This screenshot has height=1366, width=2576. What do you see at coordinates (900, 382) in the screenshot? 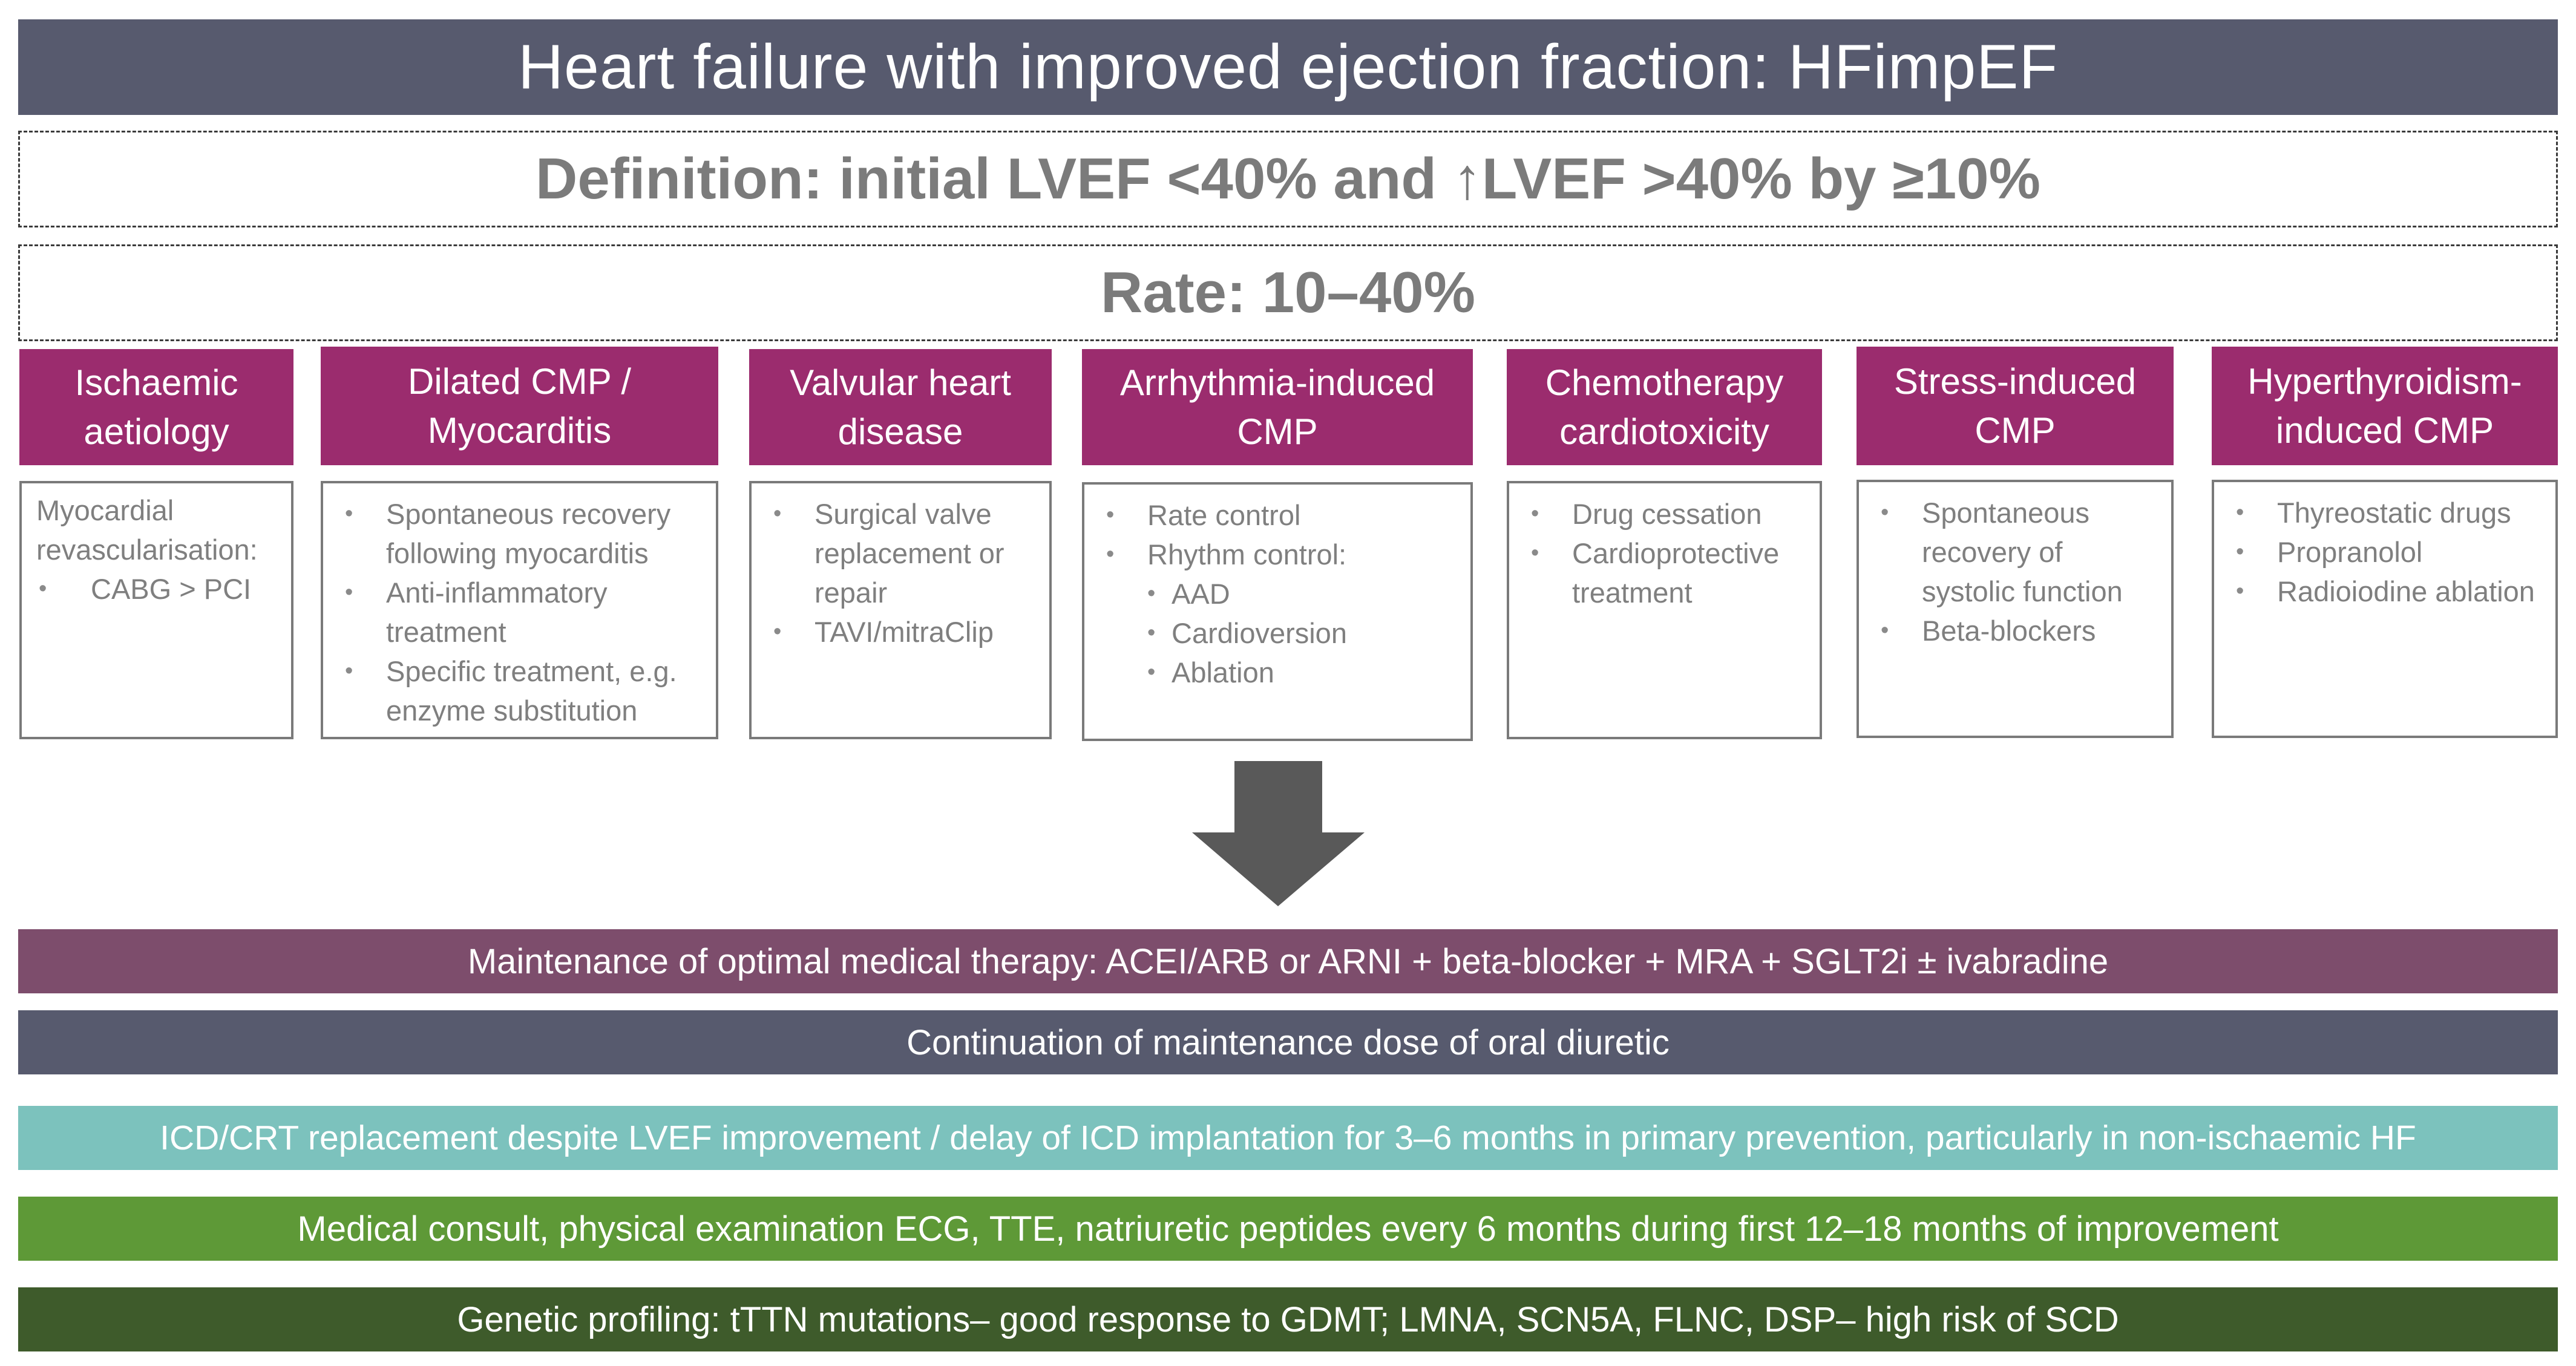
I see `category-header-line: Valvular heart` at bounding box center [900, 382].